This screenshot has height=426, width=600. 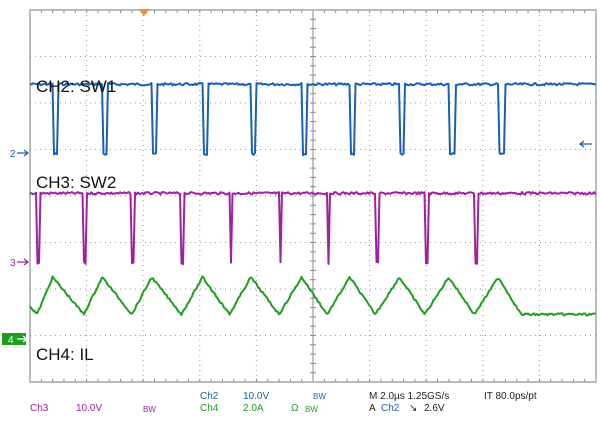 What do you see at coordinates (144, 12) in the screenshot?
I see `trigger-position-marker` at bounding box center [144, 12].